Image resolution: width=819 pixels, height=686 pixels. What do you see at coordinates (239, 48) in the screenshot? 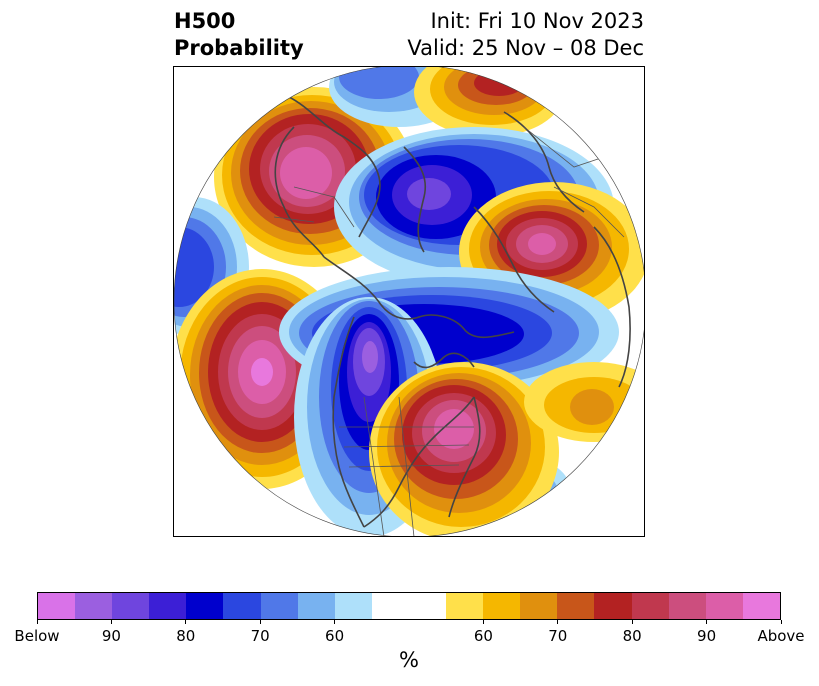
I see `title-quantity: Probability` at bounding box center [239, 48].